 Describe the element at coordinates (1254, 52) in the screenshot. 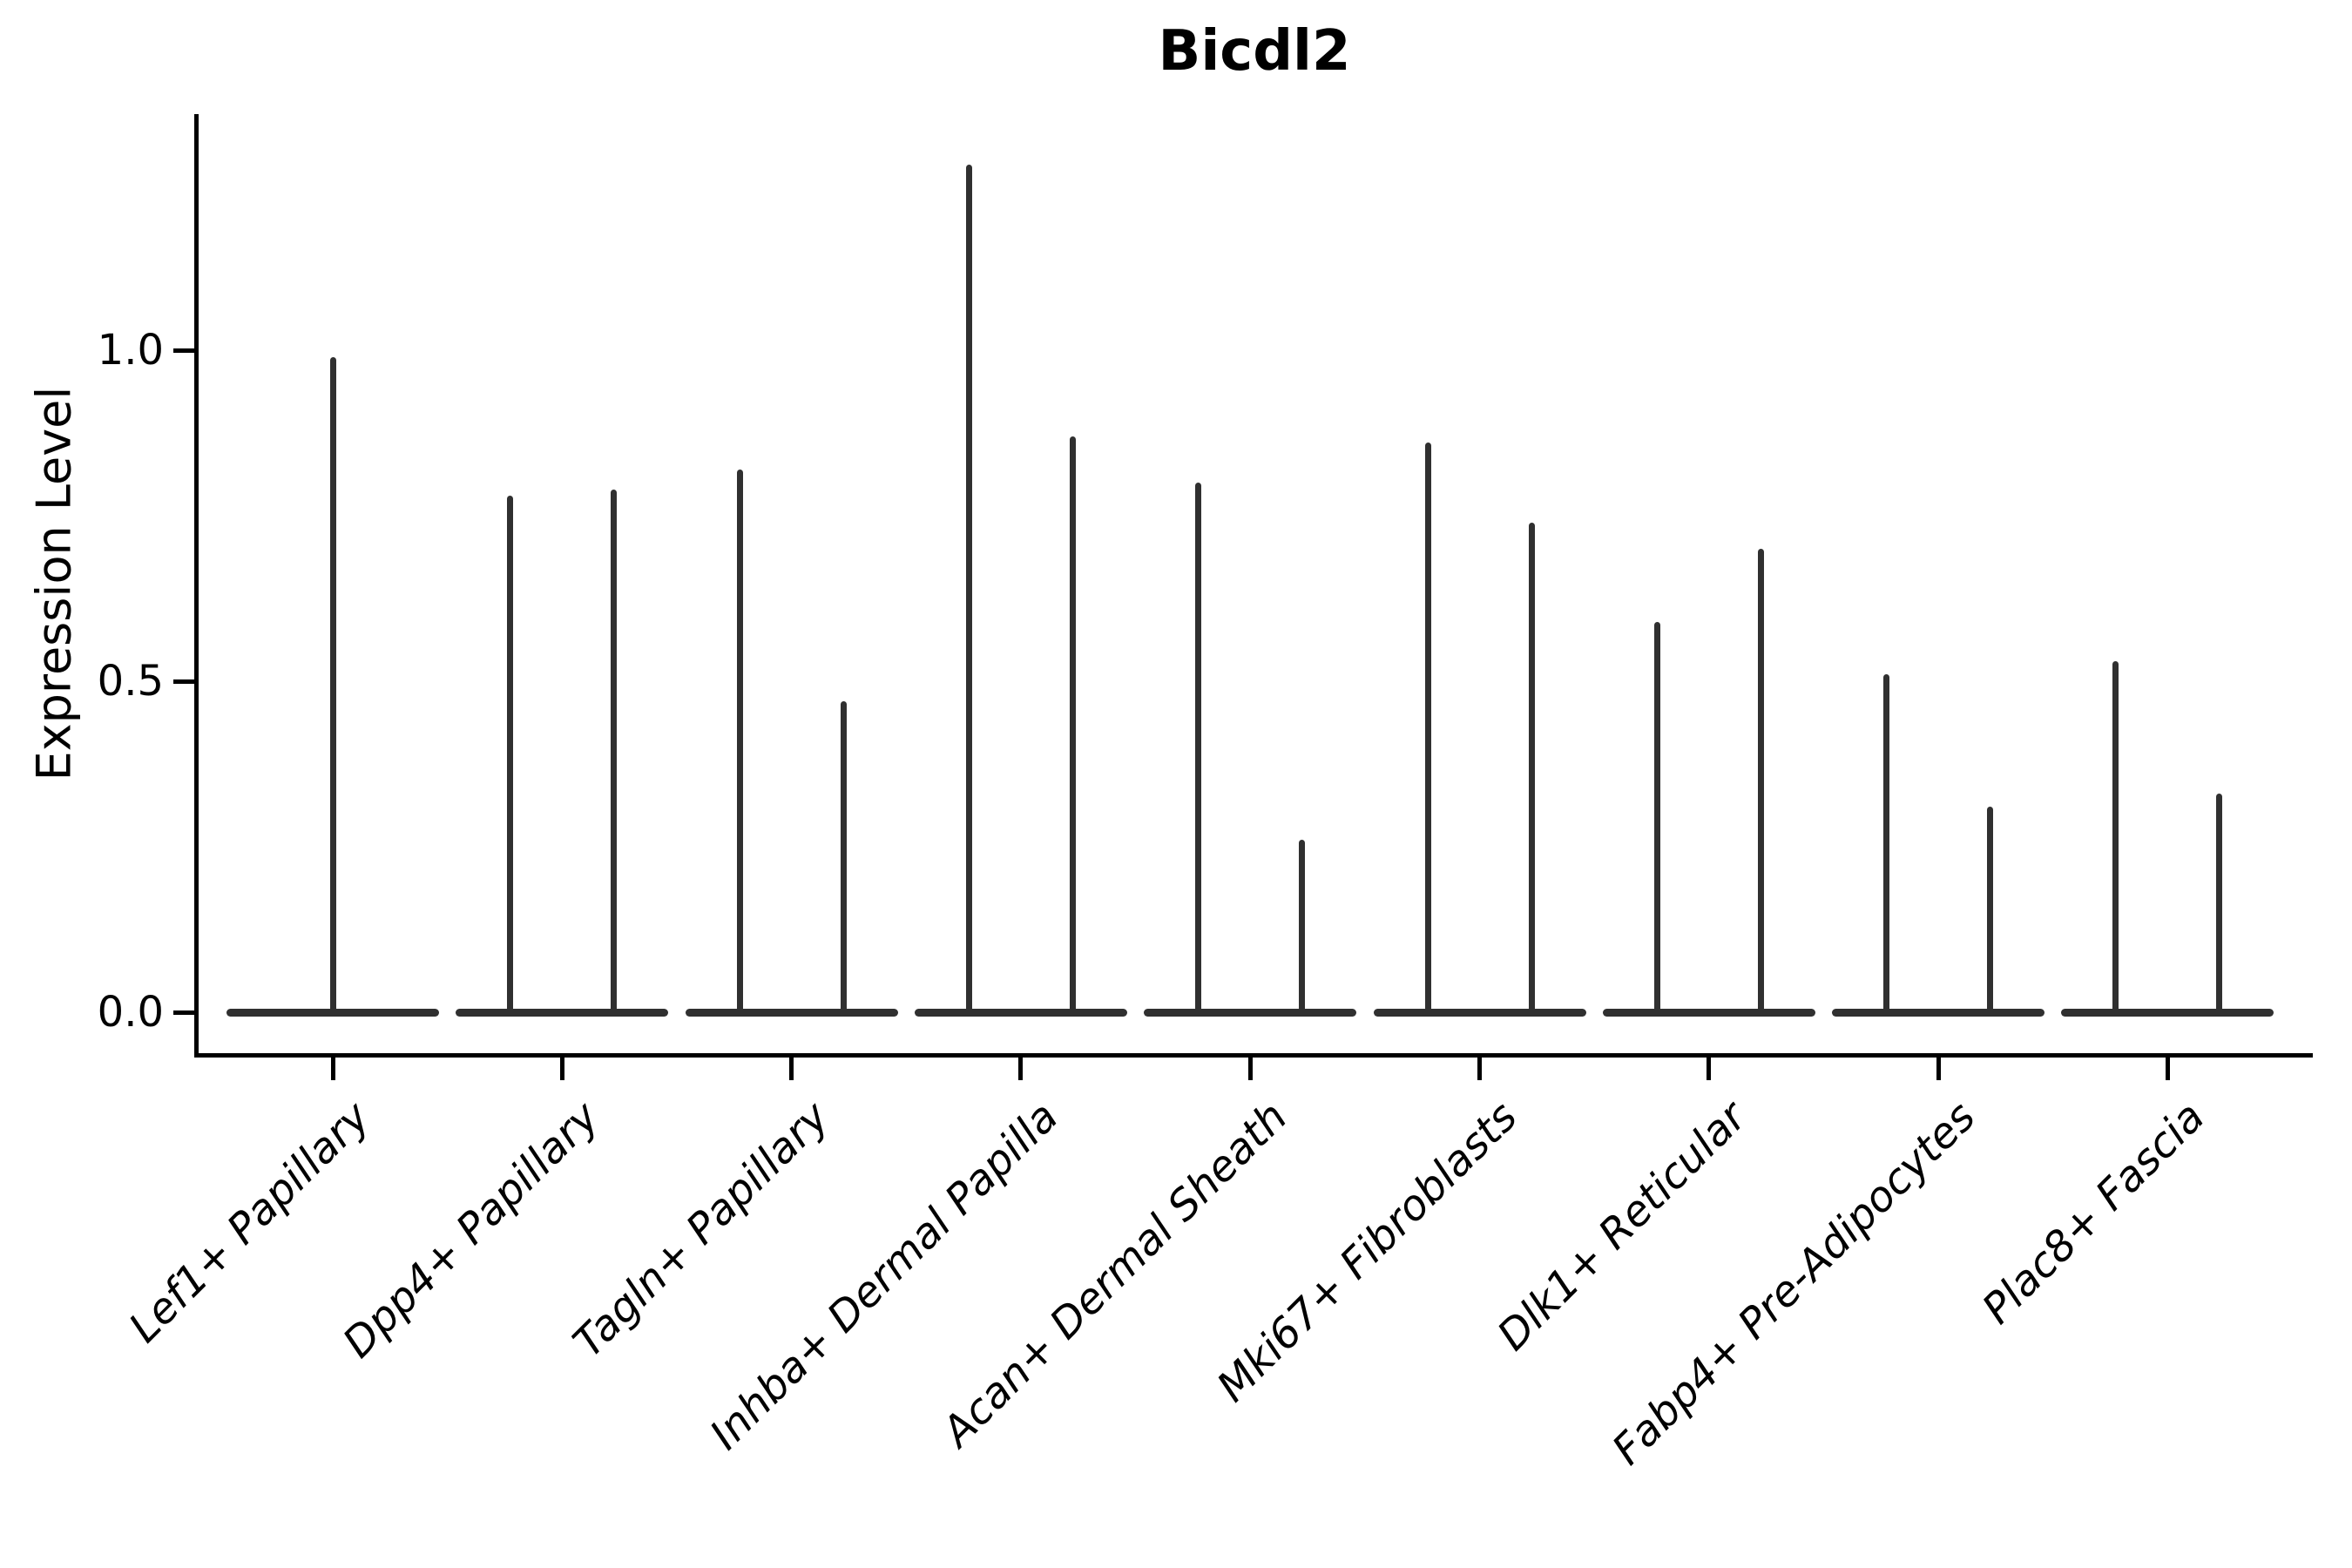

I see `chart-title: Bicdl2` at that location.